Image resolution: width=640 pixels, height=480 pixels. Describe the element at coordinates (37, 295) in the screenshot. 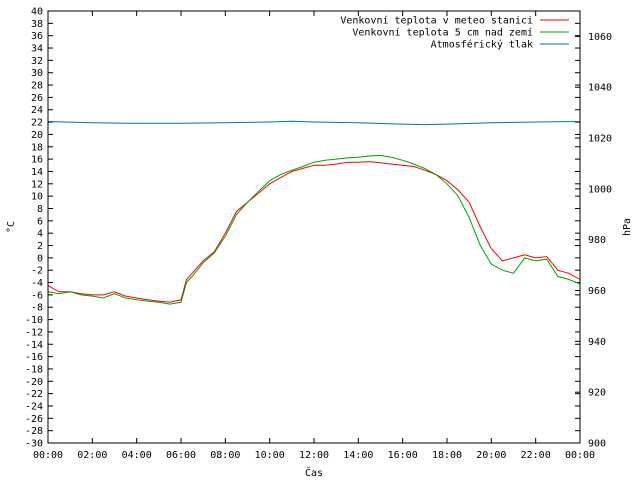

I see `y-tick-label: -6` at that location.